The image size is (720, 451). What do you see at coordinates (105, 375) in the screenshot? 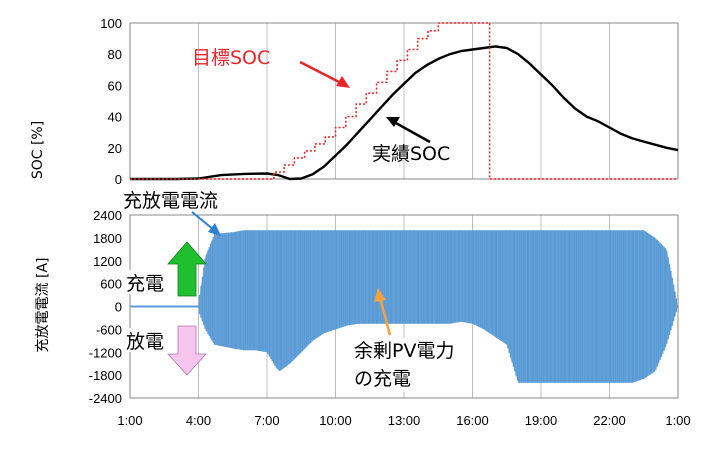
I see `current-y-tick--1800: -1800` at bounding box center [105, 375].